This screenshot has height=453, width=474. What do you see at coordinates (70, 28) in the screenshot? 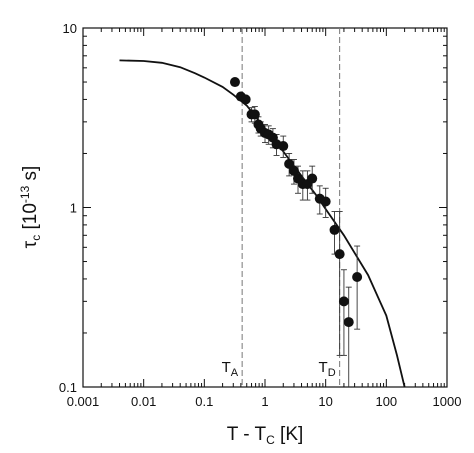
I see `y-tick-label: 10` at bounding box center [70, 28].